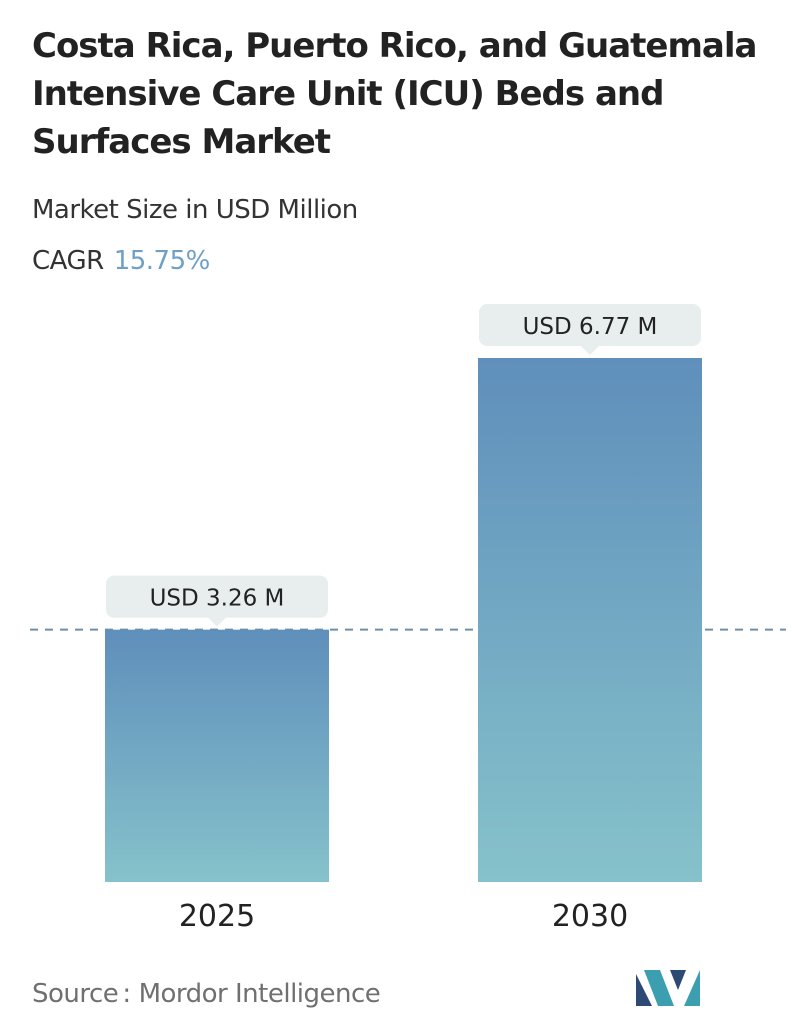 The image size is (796, 1034). I want to click on source-value: Mordor Intelligence, so click(259, 994).